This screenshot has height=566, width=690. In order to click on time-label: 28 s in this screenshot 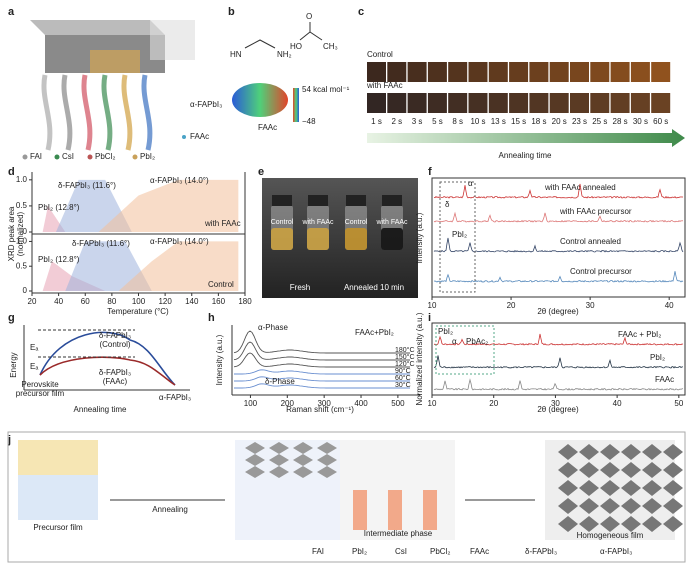, I will do `click(620, 121)`.